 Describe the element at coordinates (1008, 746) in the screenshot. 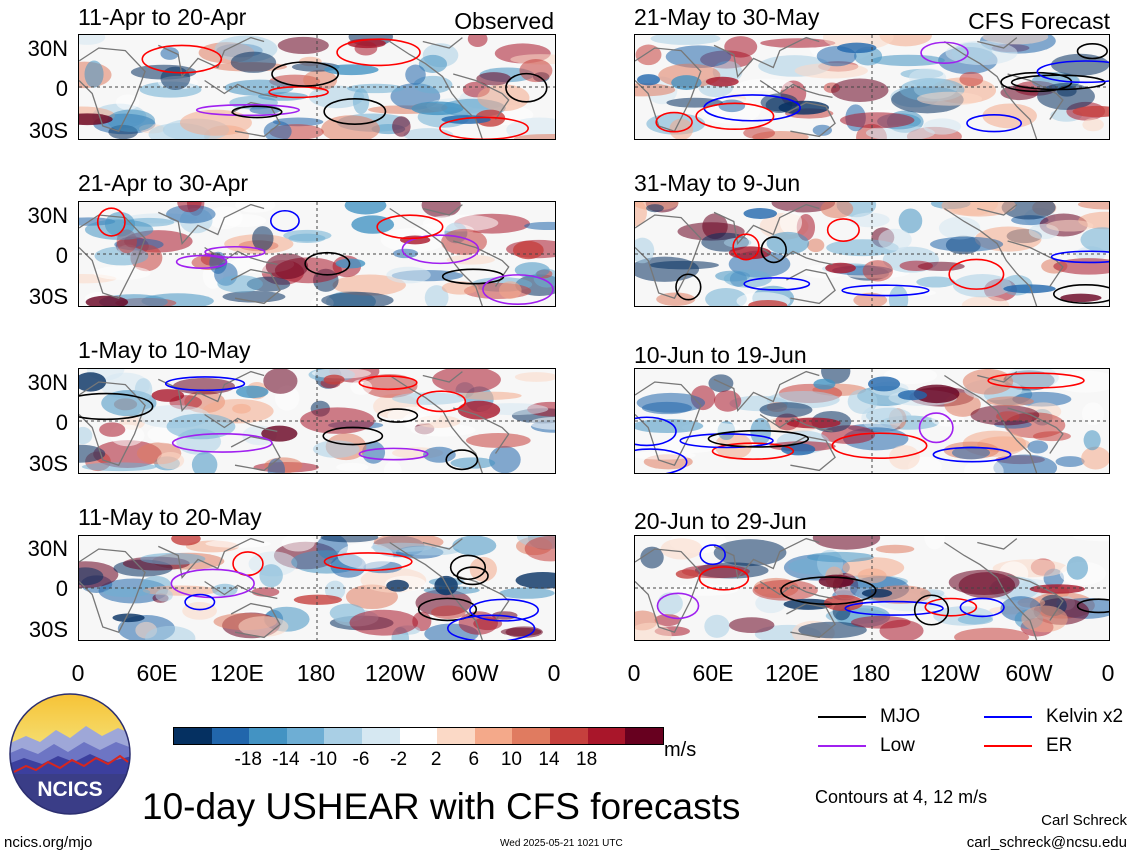

I see `legend-line-er` at that location.